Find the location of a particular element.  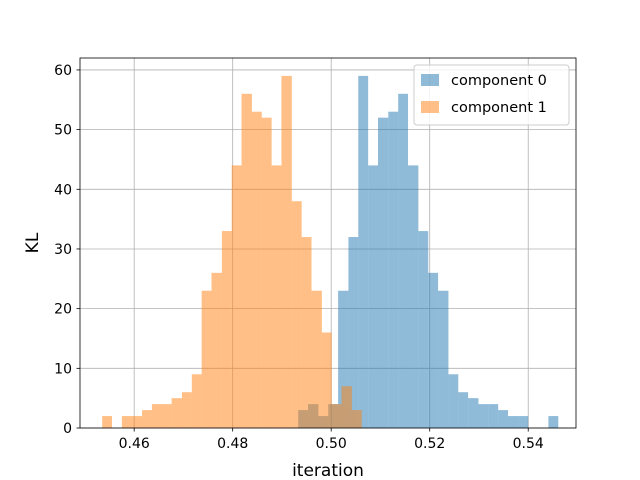

legend-frame is located at coordinates (491, 95).